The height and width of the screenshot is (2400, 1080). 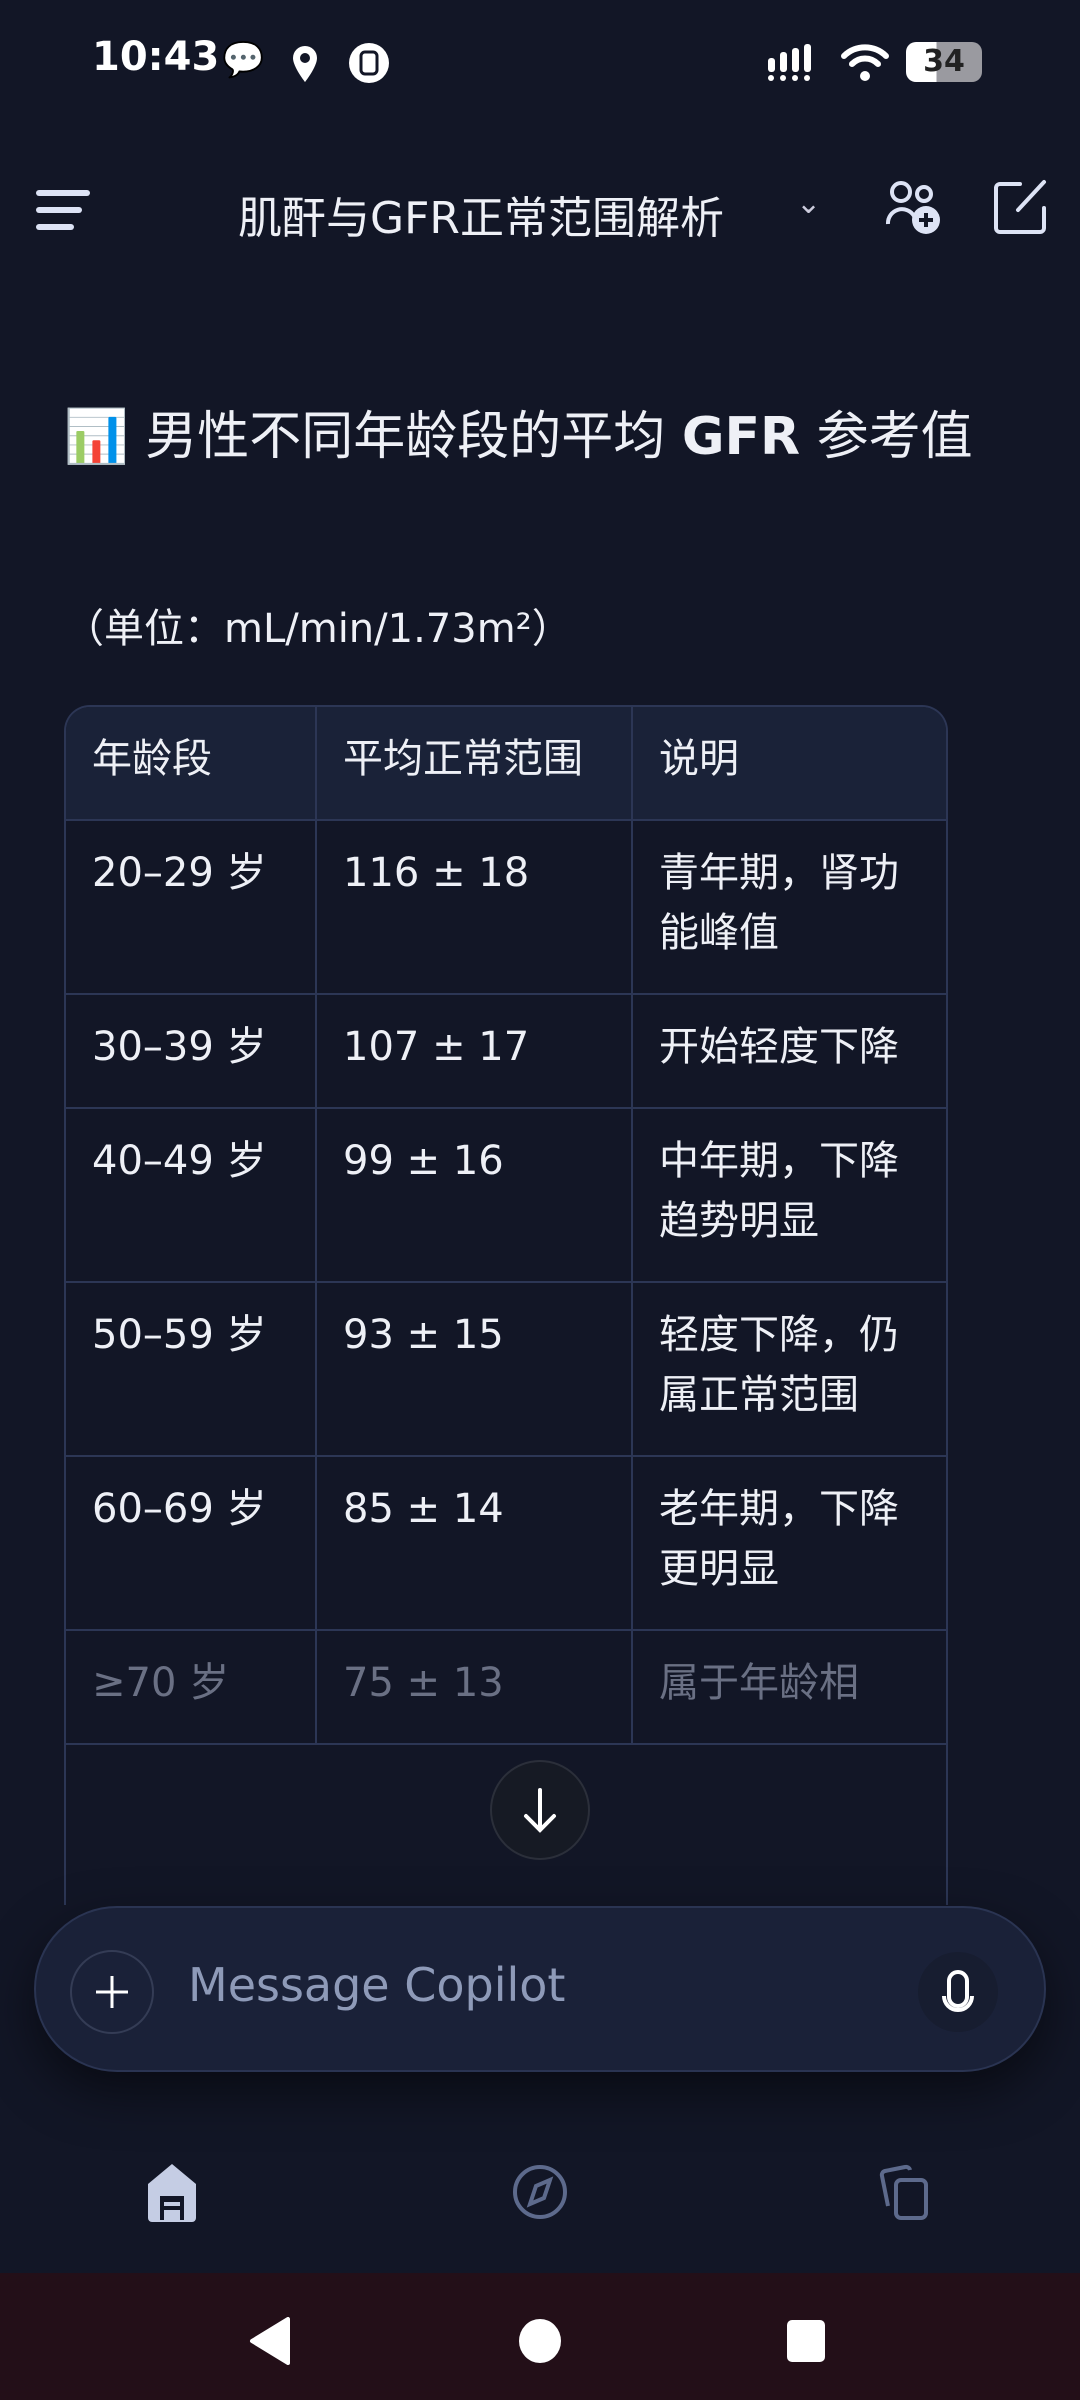 I want to click on system-nav-bar, so click(x=540, y=2336).